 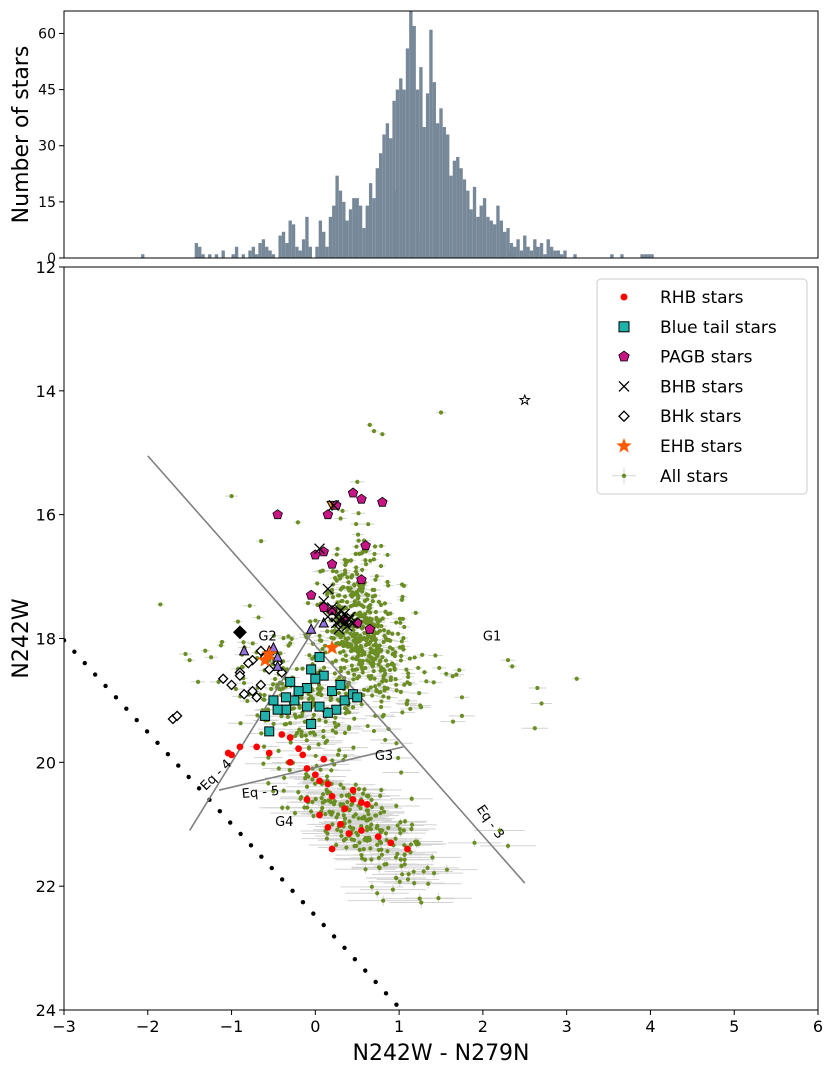 What do you see at coordinates (694, 477) in the screenshot?
I see `legend-label: All stars` at bounding box center [694, 477].